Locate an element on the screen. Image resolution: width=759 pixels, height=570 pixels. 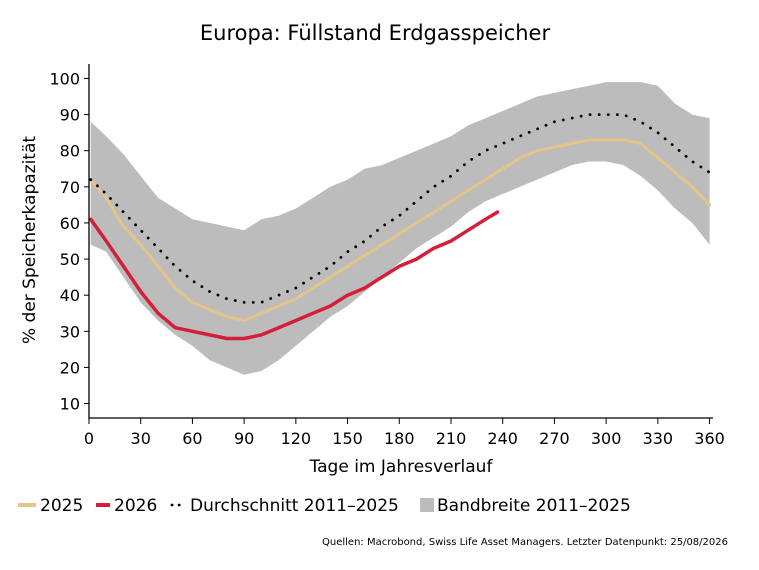
y-tick-label: 20 is located at coordinates (70, 367).